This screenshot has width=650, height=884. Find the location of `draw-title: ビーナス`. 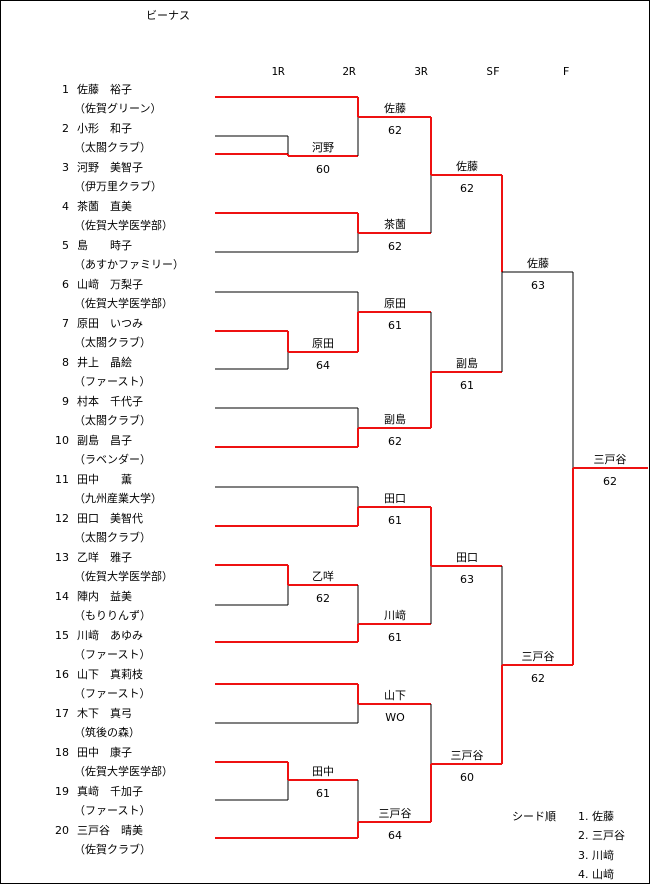

draw-title: ビーナス is located at coordinates (168, 15).